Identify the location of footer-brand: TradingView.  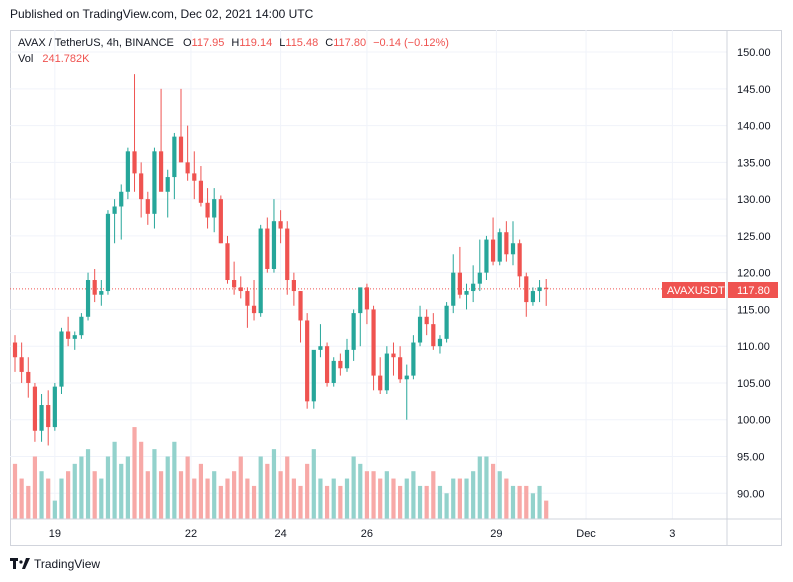
(67, 564).